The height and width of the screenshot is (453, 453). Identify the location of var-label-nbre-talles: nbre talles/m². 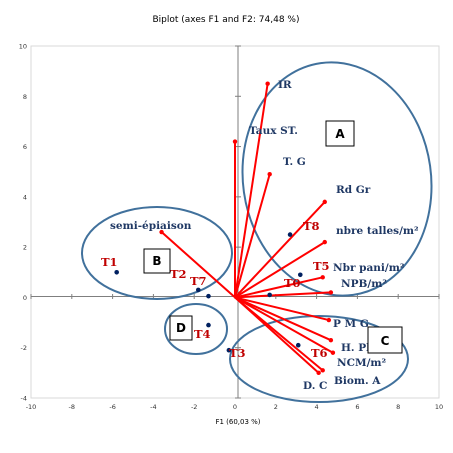
(377, 231).